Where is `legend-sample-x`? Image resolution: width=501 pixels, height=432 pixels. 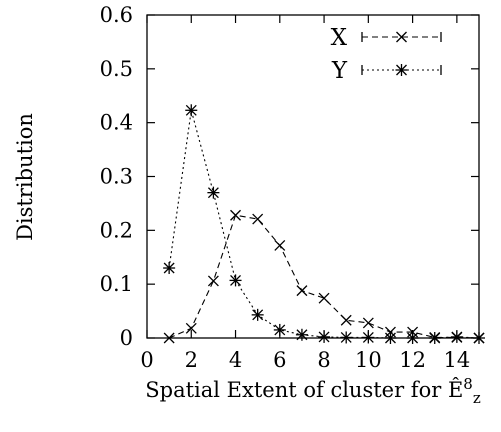
legend-sample-x is located at coordinates (401, 37).